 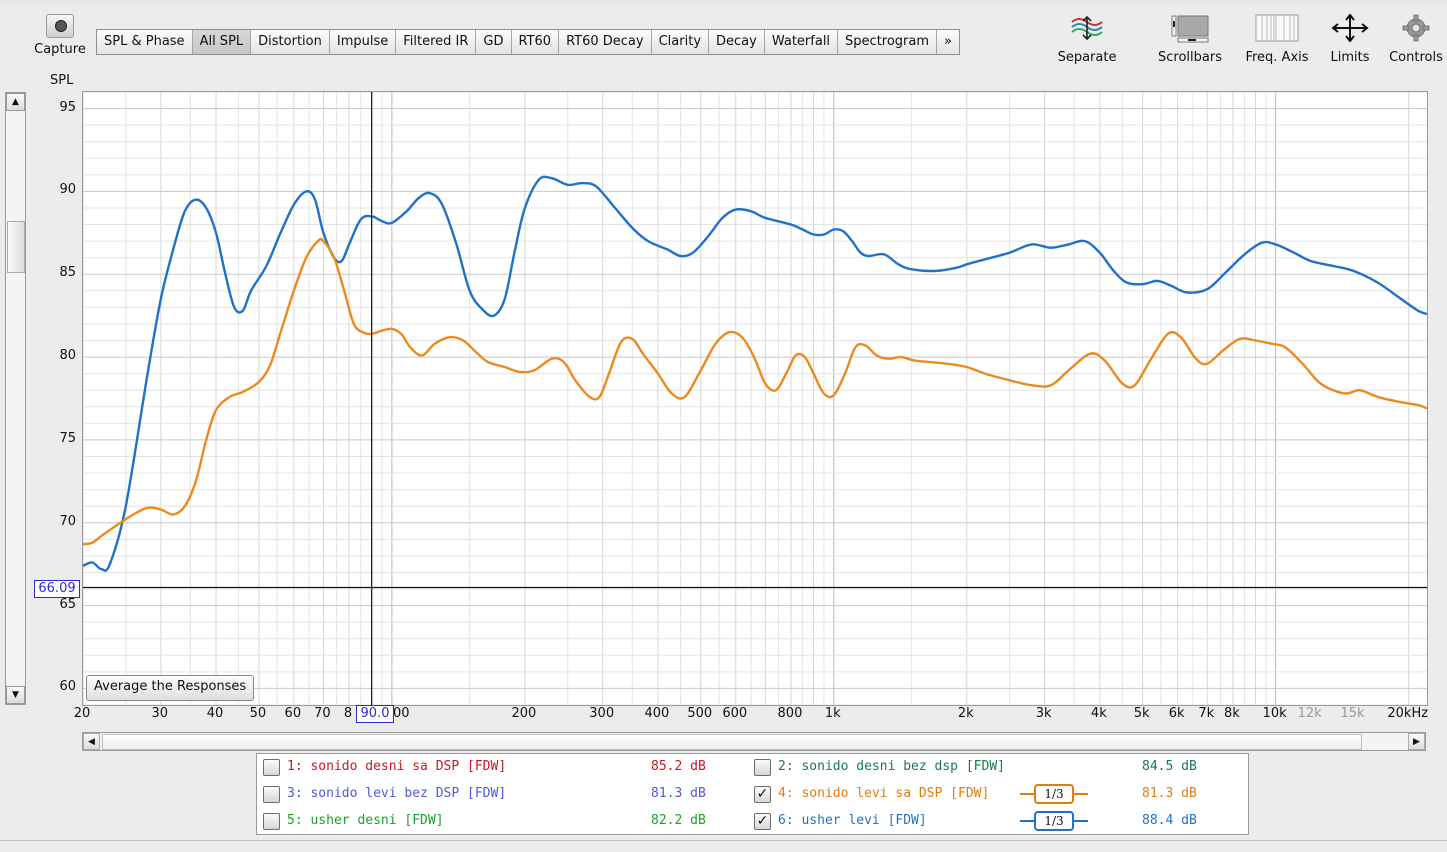 I want to click on average-responses-button: Average the Responses, so click(x=170, y=688).